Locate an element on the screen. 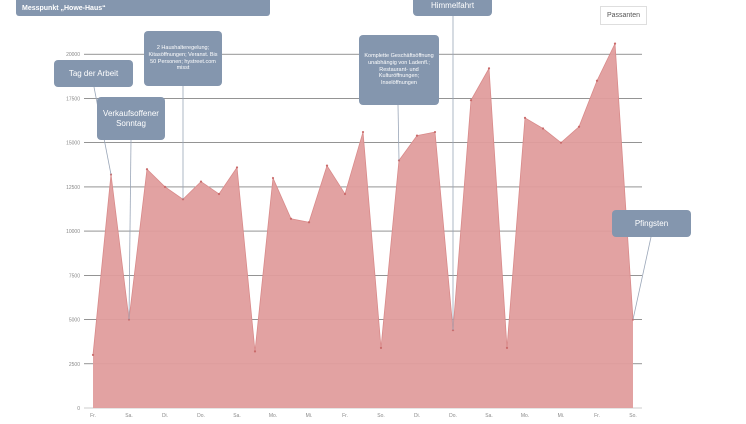 This screenshot has height=424, width=746. x-tick-label-13: Mi. is located at coordinates (561, 416).